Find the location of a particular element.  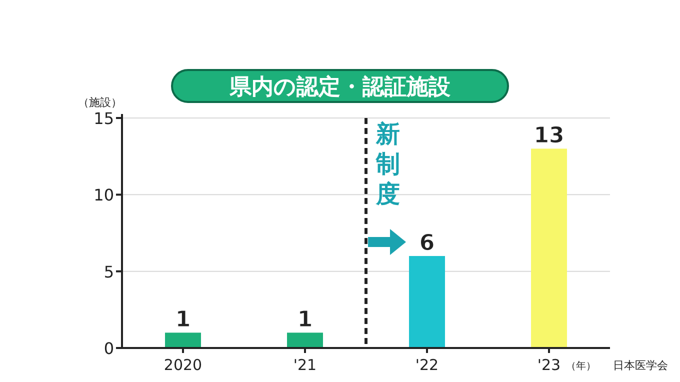

y-axis-title: （施設） is located at coordinates (100, 102).